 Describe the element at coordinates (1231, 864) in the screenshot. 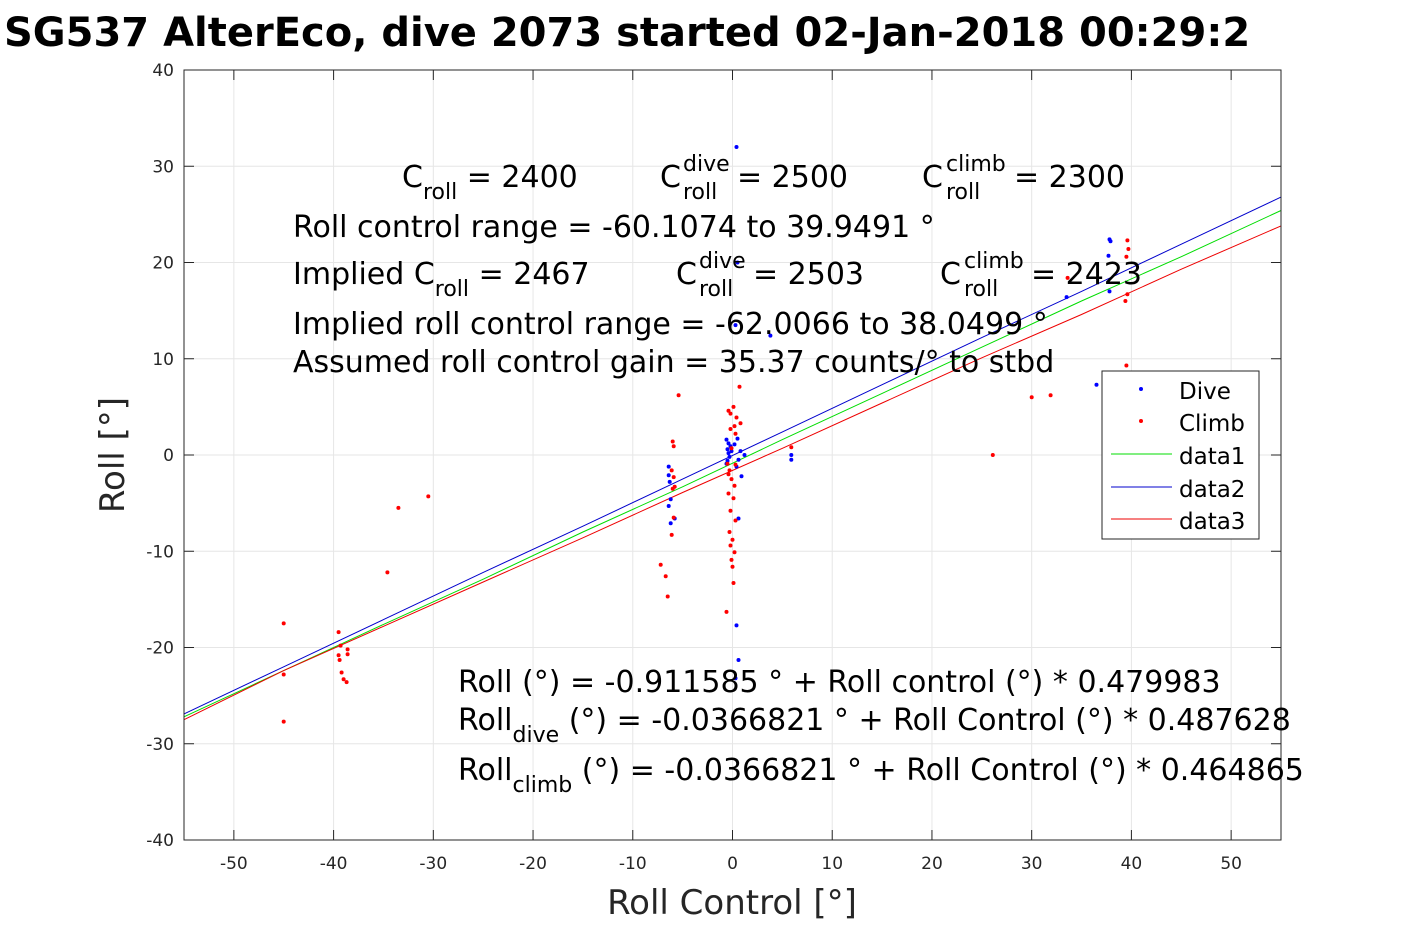

I see `x-tick-label: 50` at that location.